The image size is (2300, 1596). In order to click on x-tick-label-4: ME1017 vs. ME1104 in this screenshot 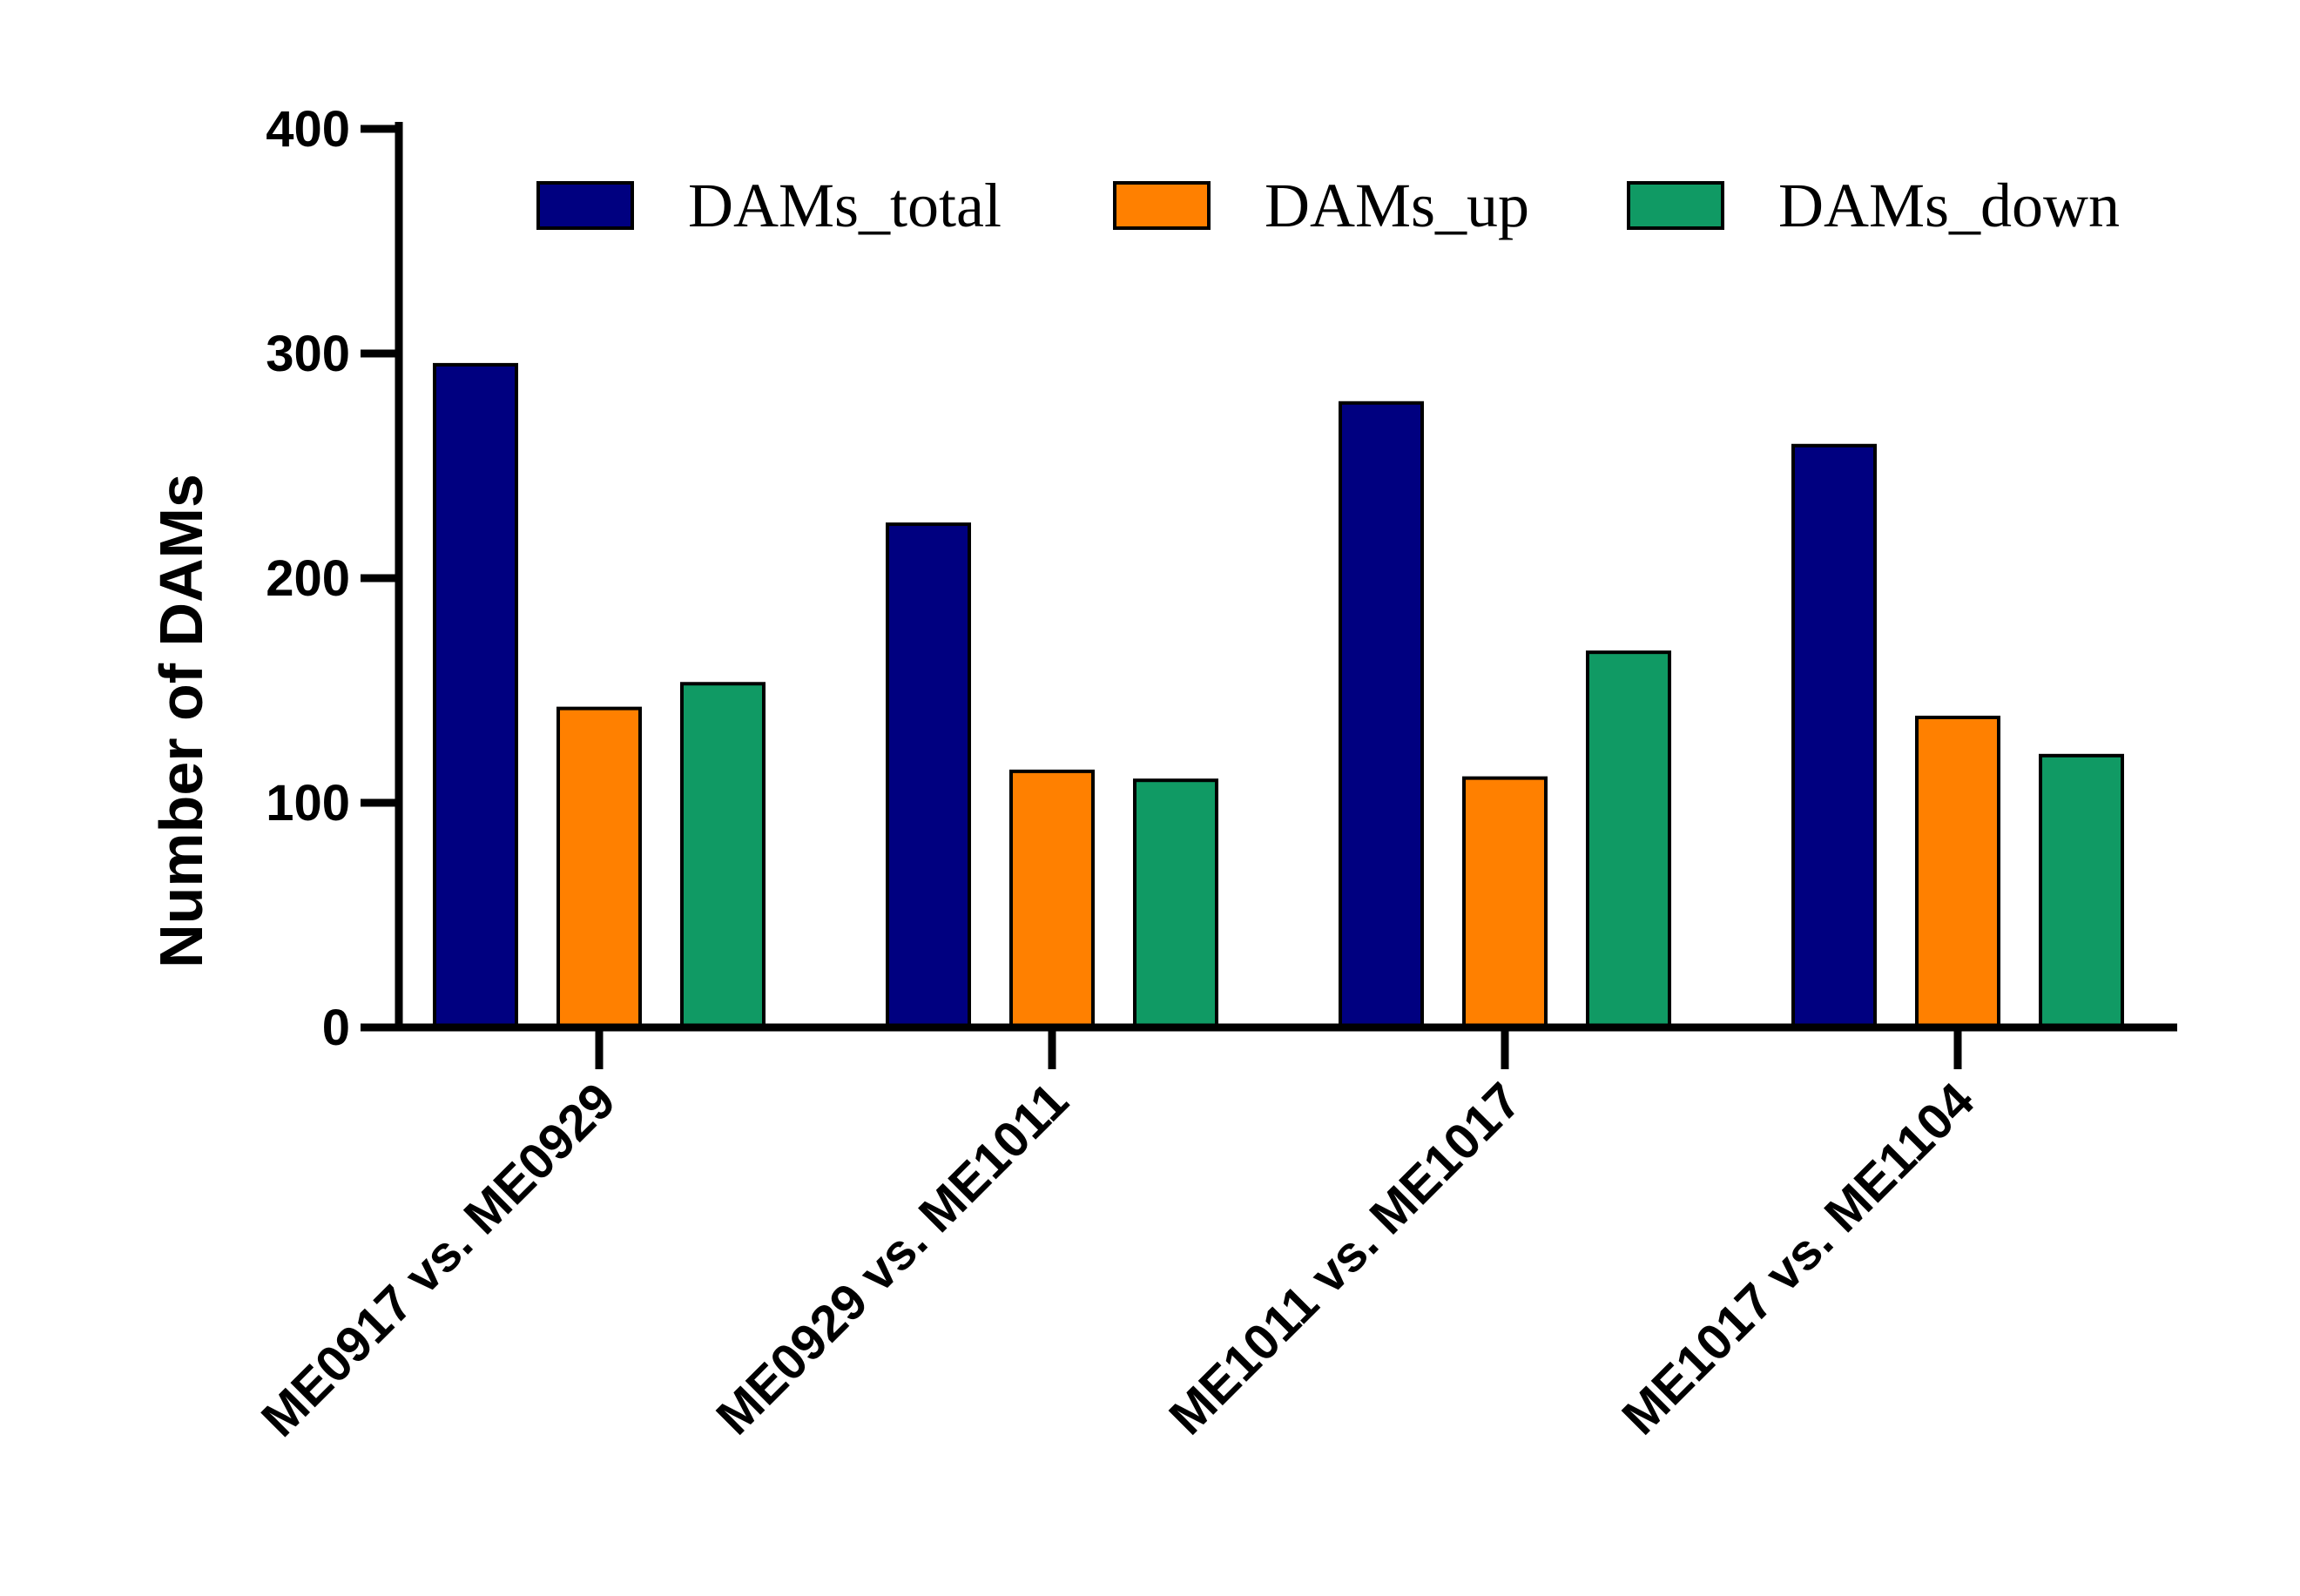, I will do `click(1798, 1258)`.